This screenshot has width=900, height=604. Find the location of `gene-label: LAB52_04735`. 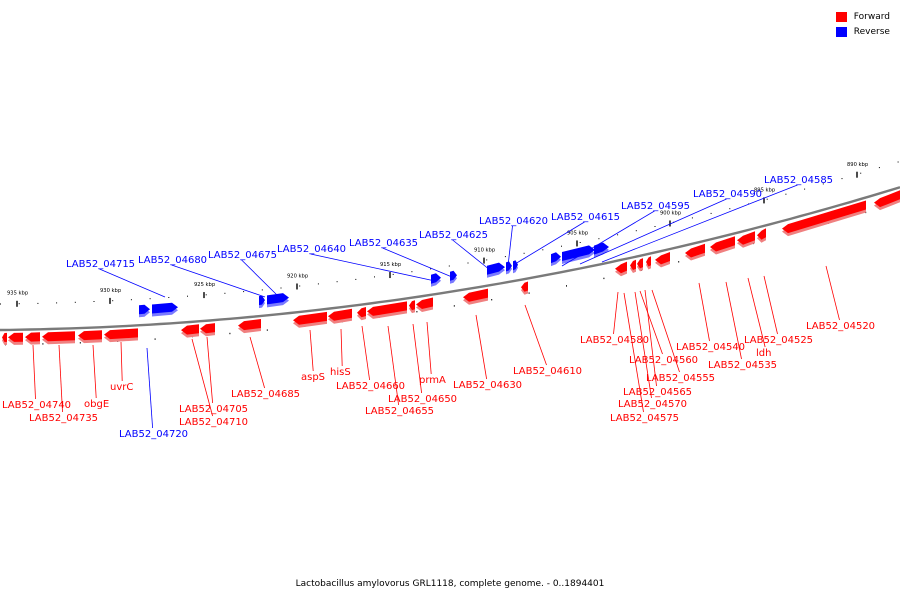

gene-label: LAB52_04735 is located at coordinates (63, 418).